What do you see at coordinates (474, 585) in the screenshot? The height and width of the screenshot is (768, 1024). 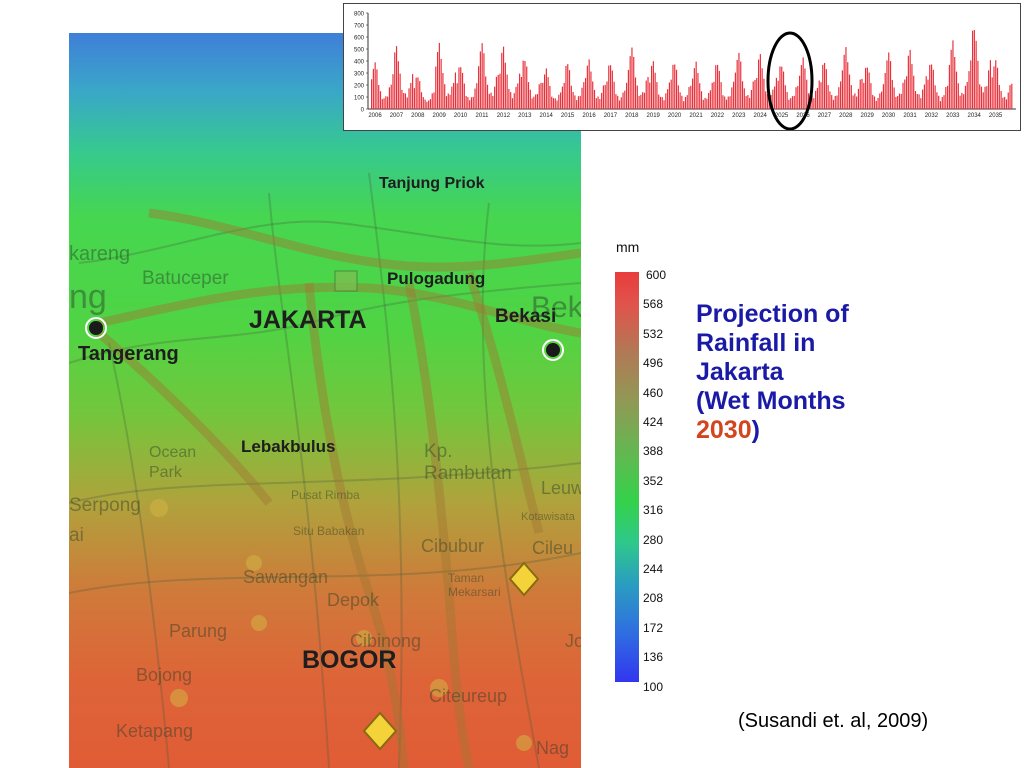 I see `map-label-taman-mekarsari: Taman Mekarsari` at bounding box center [474, 585].